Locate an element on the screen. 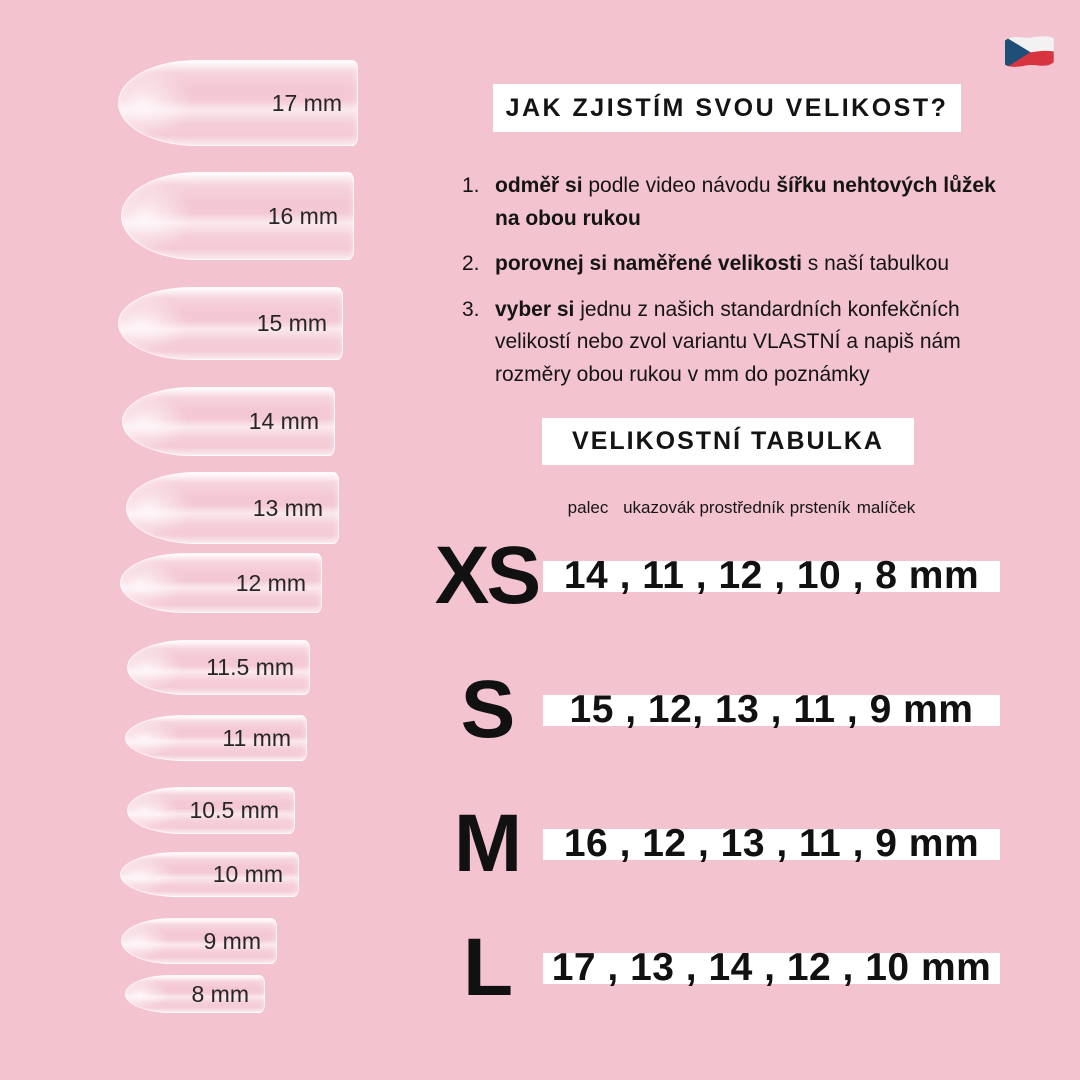  nail-tip-16mm: 16 mm is located at coordinates (237, 216).